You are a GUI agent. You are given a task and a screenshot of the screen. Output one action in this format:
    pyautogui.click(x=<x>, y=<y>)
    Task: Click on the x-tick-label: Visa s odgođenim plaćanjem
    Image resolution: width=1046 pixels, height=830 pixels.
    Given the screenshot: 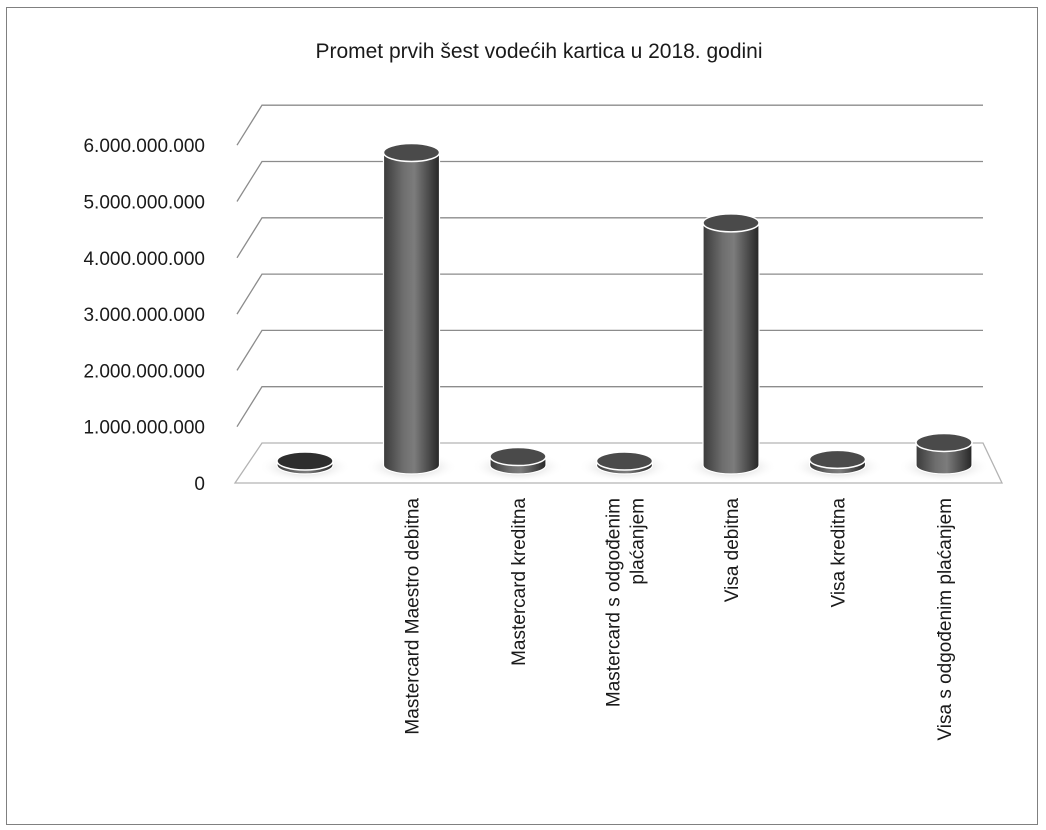 What is the action you would take?
    pyautogui.click(x=945, y=619)
    